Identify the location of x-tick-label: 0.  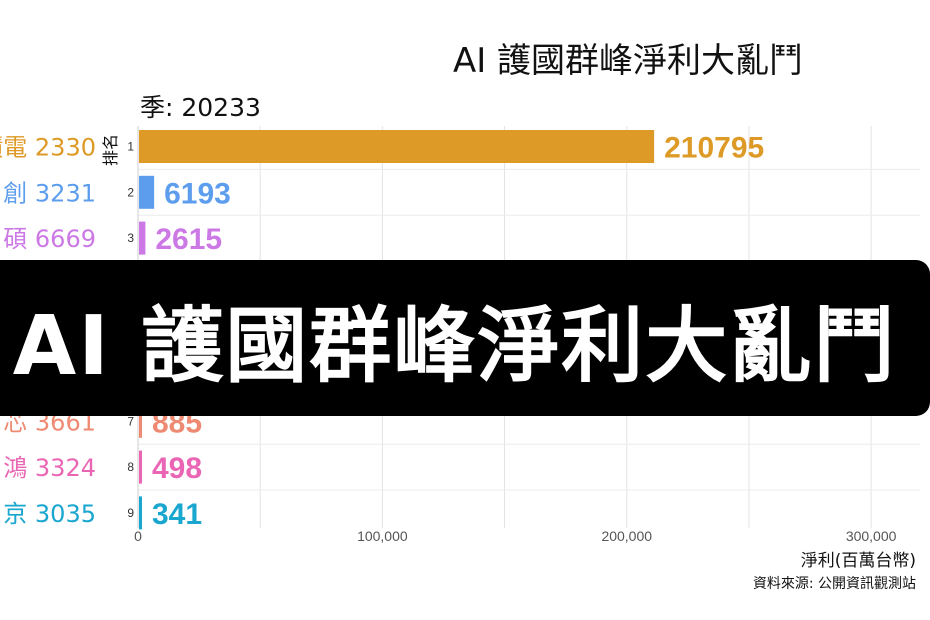
(138, 536).